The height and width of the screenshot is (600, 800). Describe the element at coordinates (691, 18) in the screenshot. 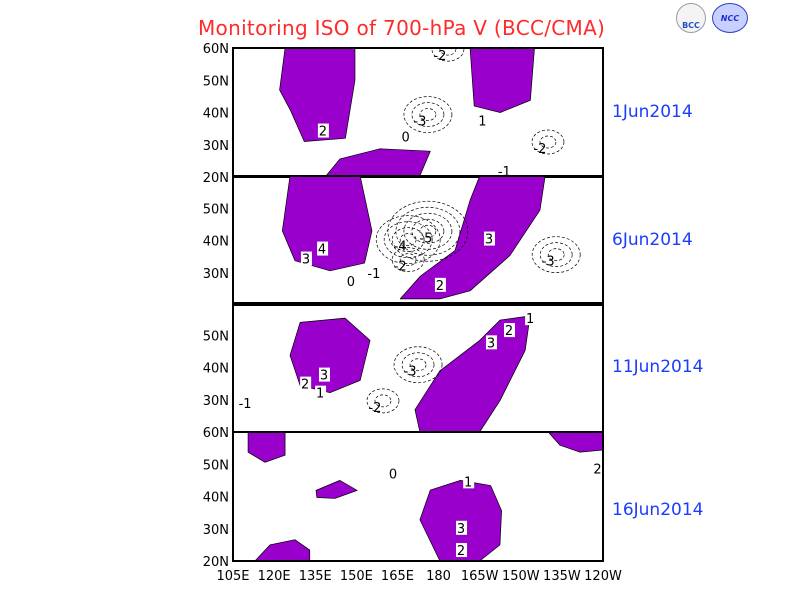

I see `bcc-logo: BCC` at that location.